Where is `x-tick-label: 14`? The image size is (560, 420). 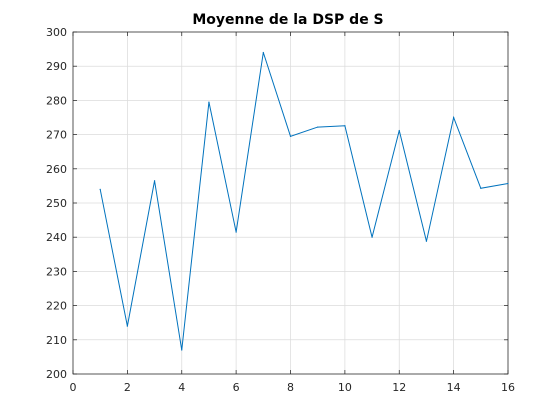
x-tick-label: 14 is located at coordinates (454, 387).